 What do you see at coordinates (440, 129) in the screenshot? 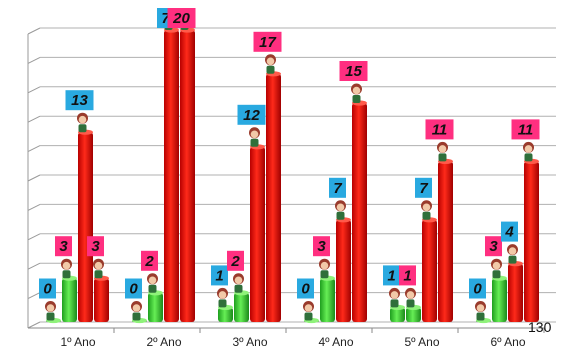
I see `data-label: 11` at bounding box center [440, 129].